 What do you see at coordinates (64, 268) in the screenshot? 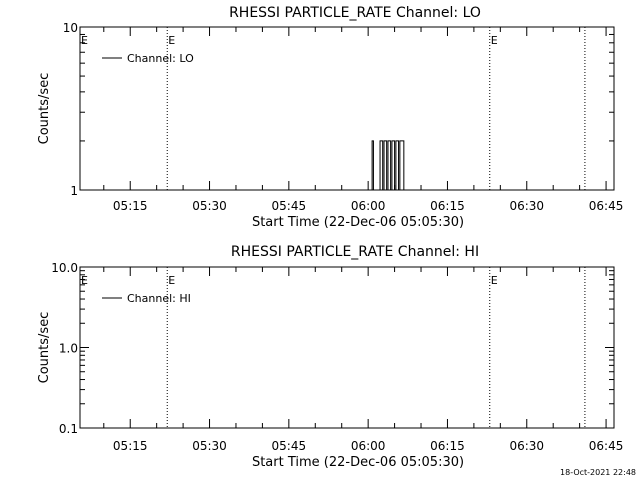
I see `chart-1-y-tick-label: 10.0` at bounding box center [64, 268].